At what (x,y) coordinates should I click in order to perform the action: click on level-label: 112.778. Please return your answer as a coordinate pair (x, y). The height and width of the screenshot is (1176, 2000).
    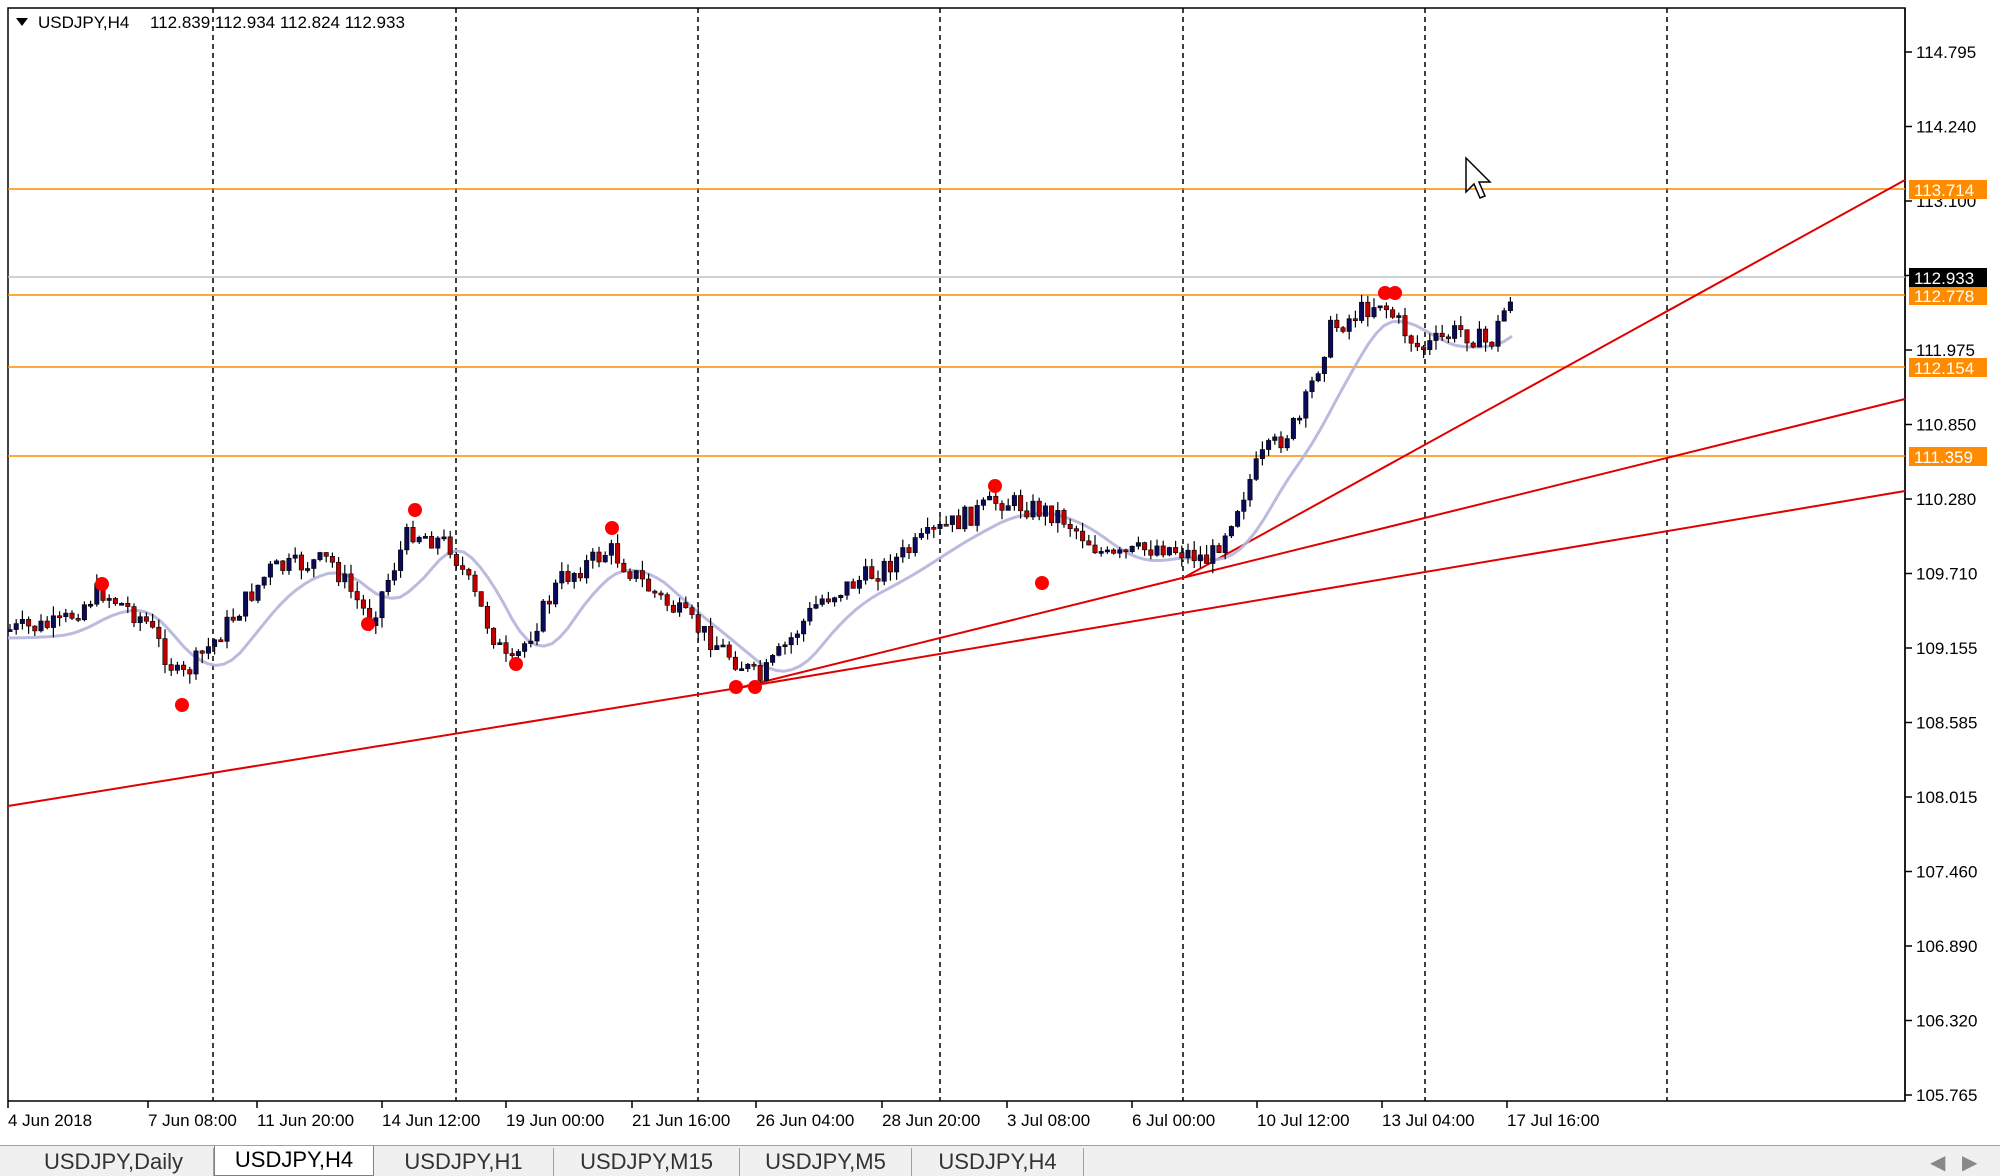
    Looking at the image, I should click on (1944, 296).